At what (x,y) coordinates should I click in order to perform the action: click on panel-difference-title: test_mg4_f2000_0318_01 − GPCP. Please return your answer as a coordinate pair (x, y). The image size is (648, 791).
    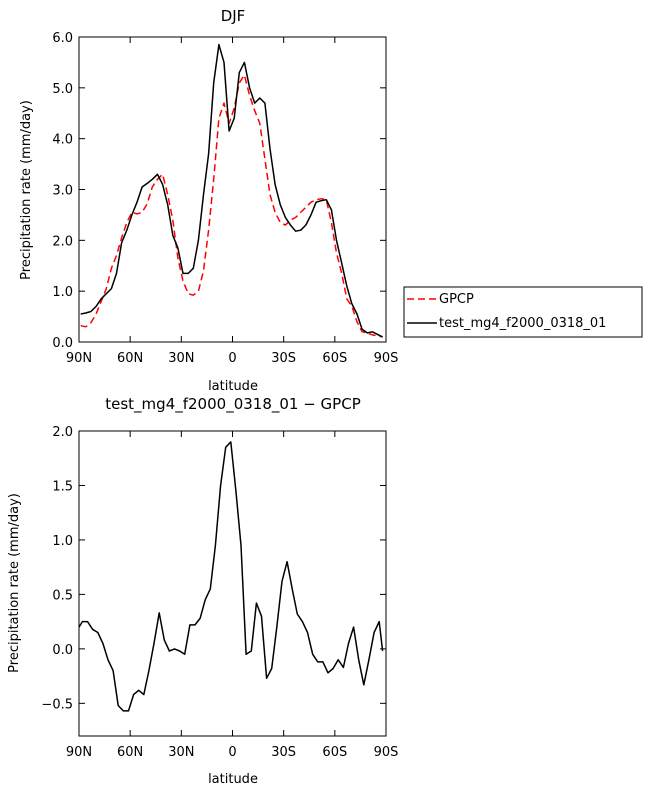
    Looking at the image, I should click on (233, 404).